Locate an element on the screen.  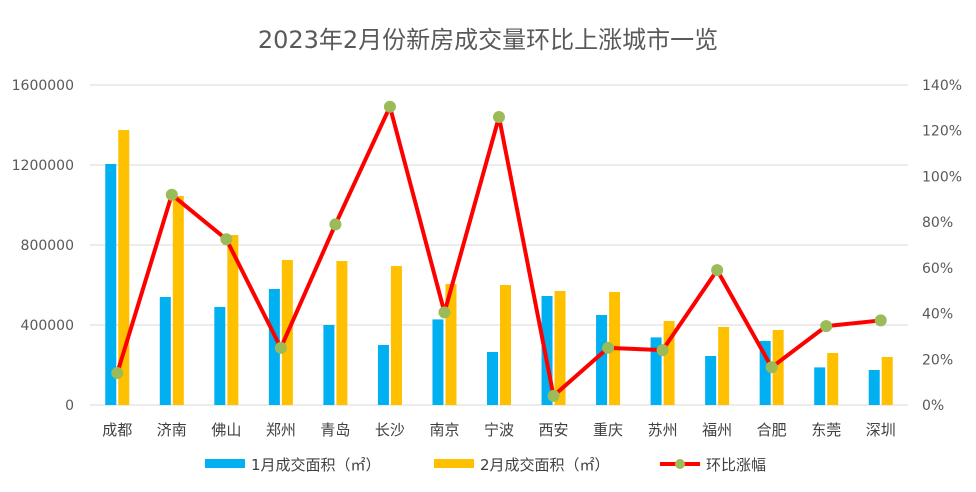
left-axis-ticks: 0 400000 800000 1200000 1600000 is located at coordinates (43, 246).